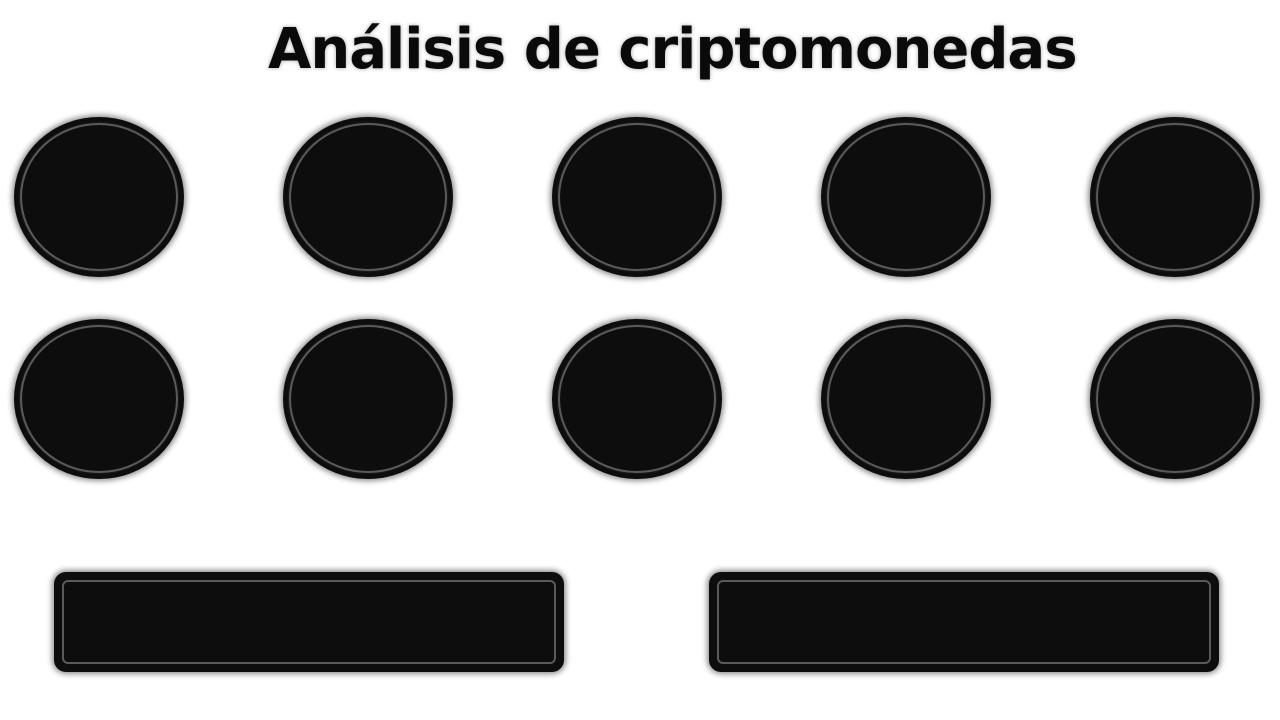 Image resolution: width=1280 pixels, height=720 pixels. What do you see at coordinates (964, 622) in the screenshot?
I see `right-panel-button` at bounding box center [964, 622].